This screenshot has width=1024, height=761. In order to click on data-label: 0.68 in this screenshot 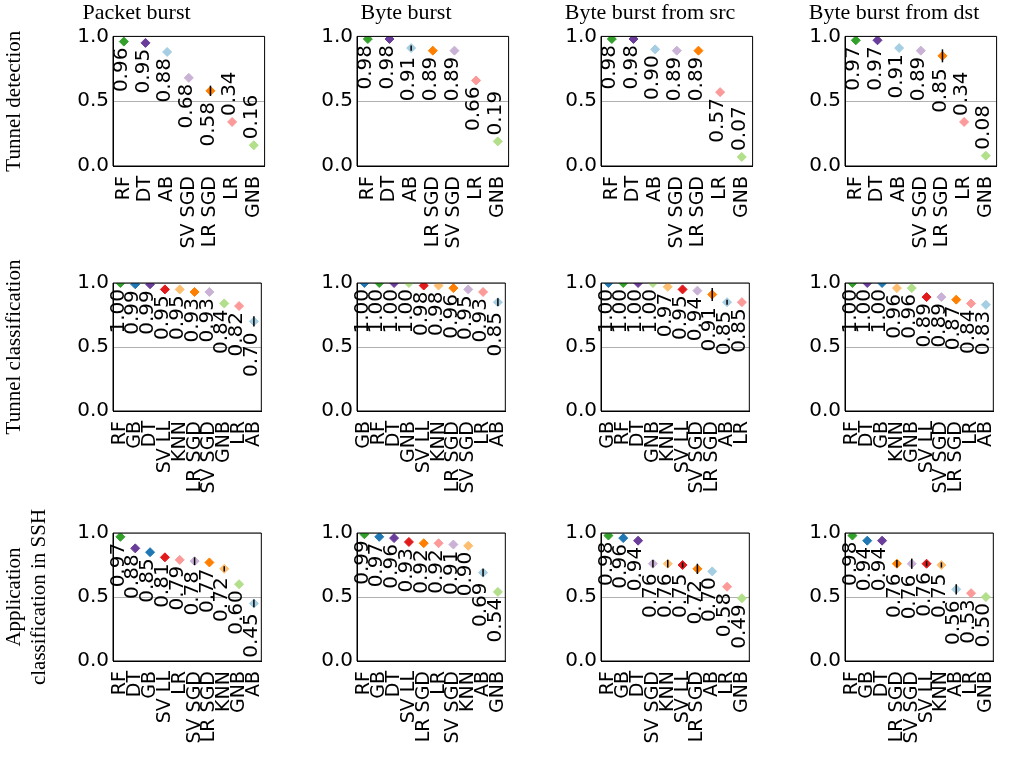, I will do `click(185, 106)`.